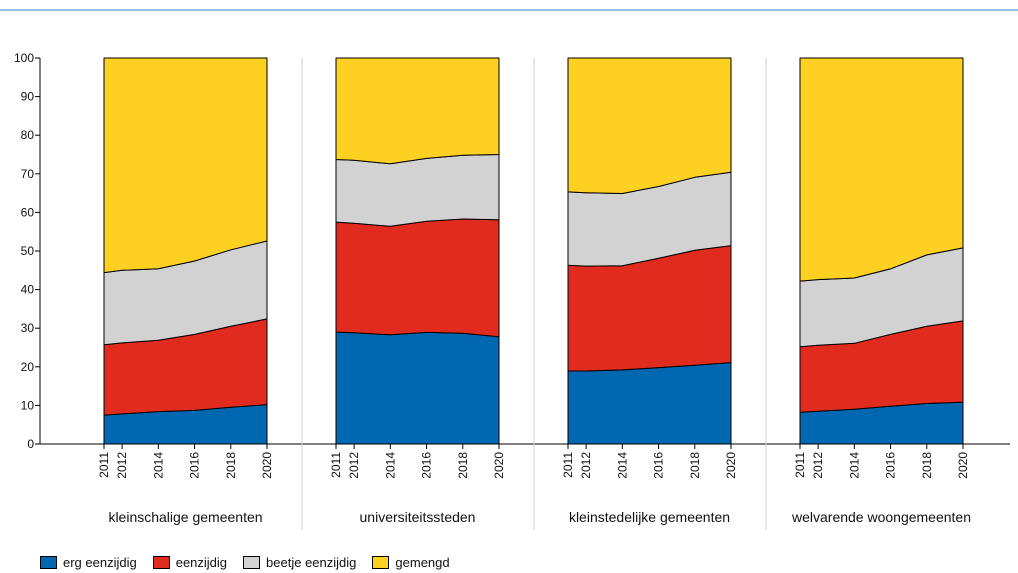  I want to click on legend-item-beetje-eenzijdig: beetje eenzijdig, so click(299, 562).